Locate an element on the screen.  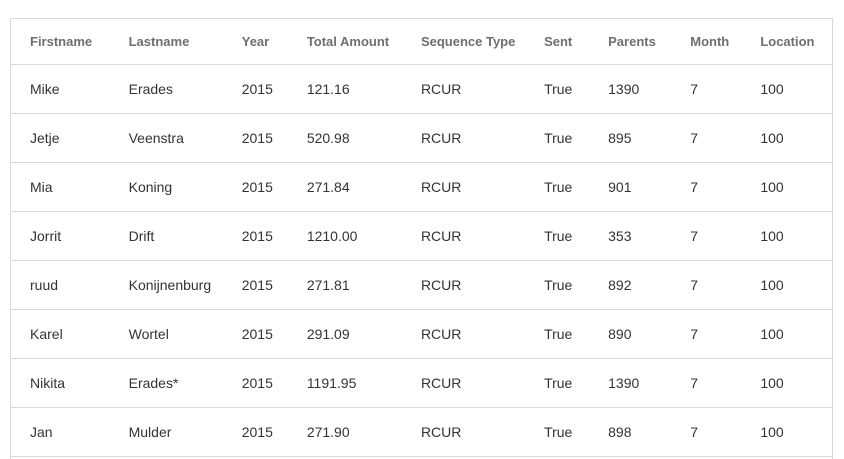
column-header-firstname: Firstname is located at coordinates (60, 41).